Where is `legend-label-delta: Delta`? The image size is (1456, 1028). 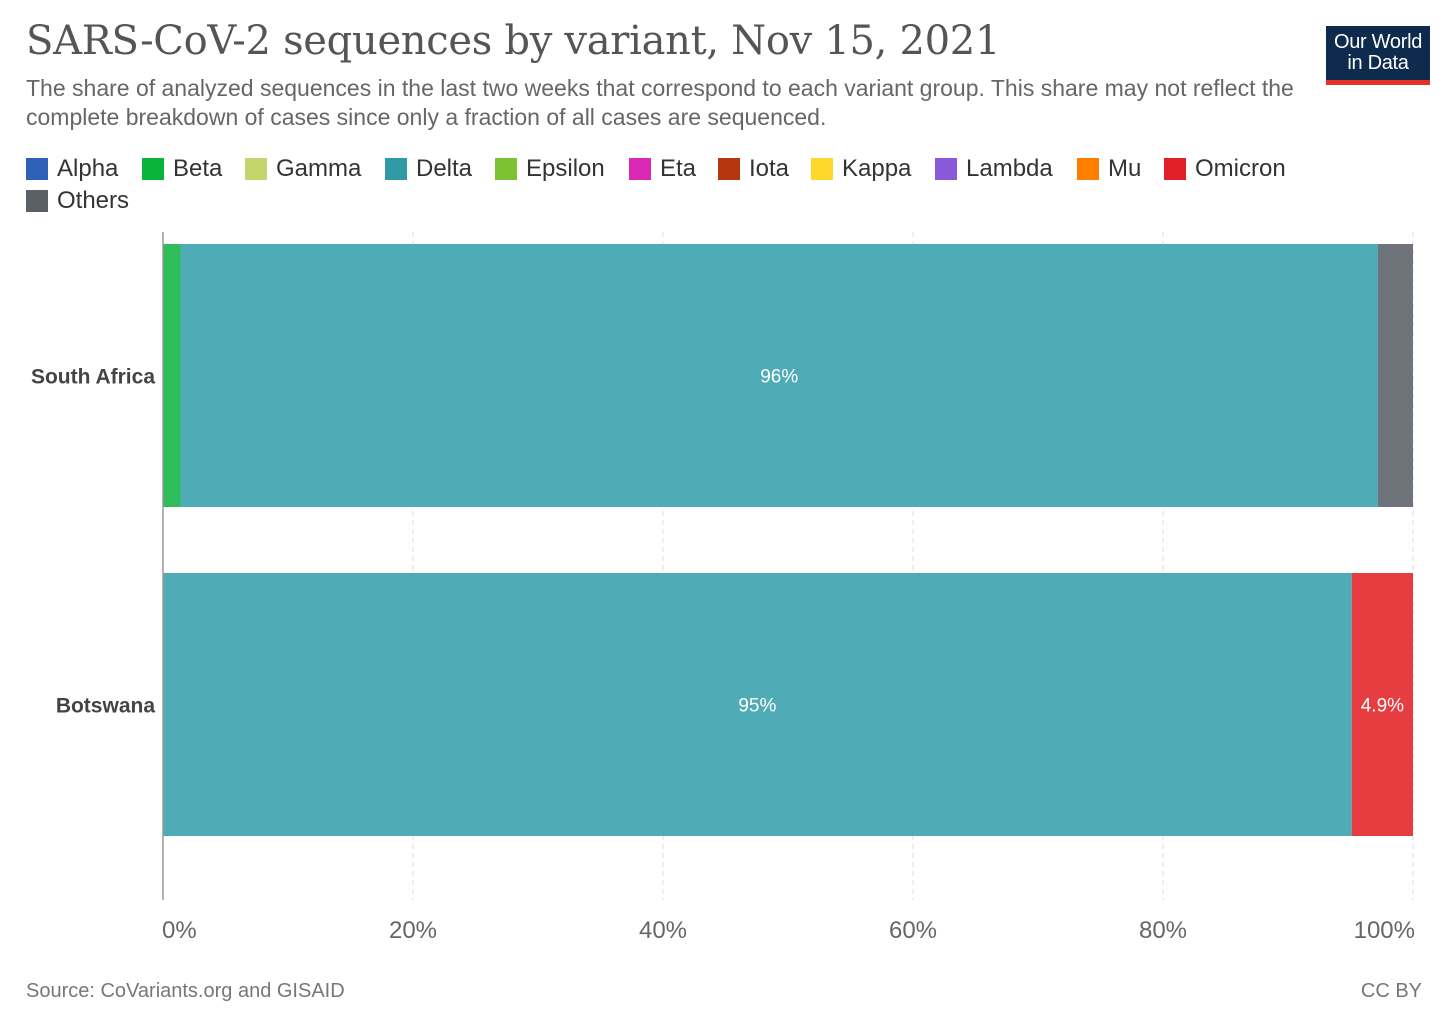
legend-label-delta: Delta is located at coordinates (444, 168).